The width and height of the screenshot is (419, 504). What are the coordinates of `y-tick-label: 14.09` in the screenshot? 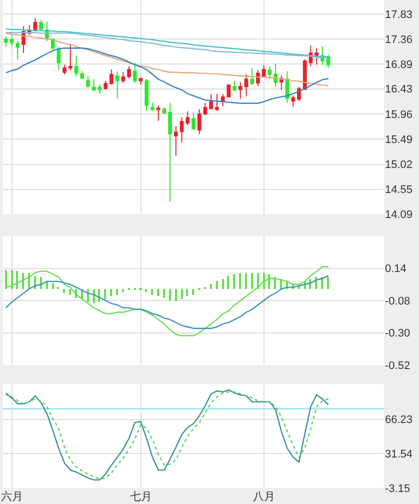 It's located at (399, 214).